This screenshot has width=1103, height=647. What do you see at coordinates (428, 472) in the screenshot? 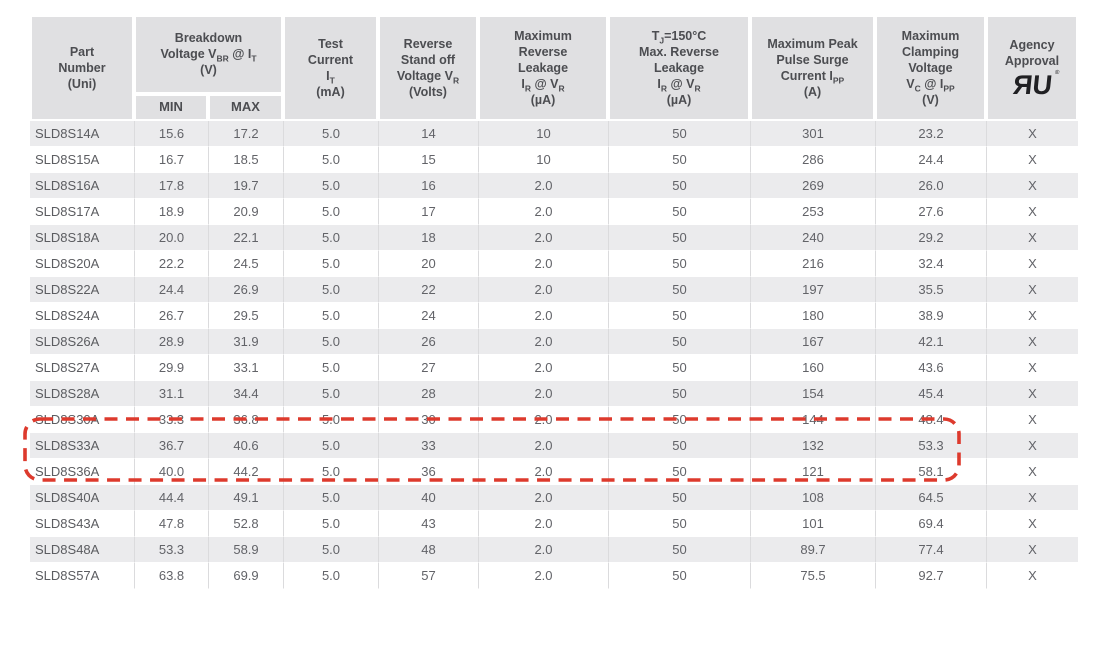
I see `cell-reverse-standoff-voltage: 36` at bounding box center [428, 472].